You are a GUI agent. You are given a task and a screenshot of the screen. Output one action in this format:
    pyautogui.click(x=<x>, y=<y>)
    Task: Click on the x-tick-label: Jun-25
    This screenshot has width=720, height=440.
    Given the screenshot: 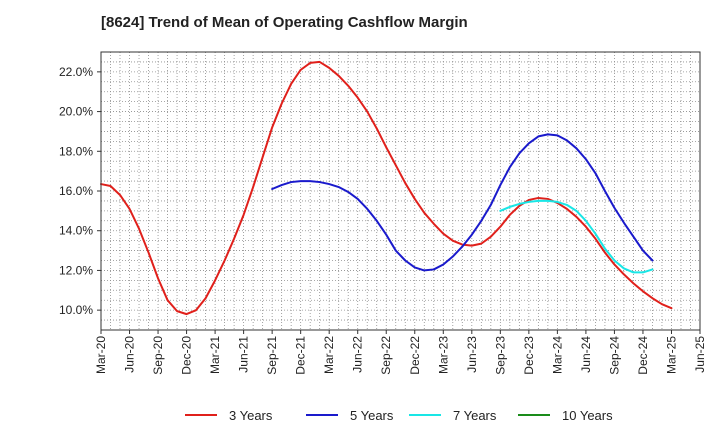 What is the action you would take?
    pyautogui.click(x=700, y=354)
    